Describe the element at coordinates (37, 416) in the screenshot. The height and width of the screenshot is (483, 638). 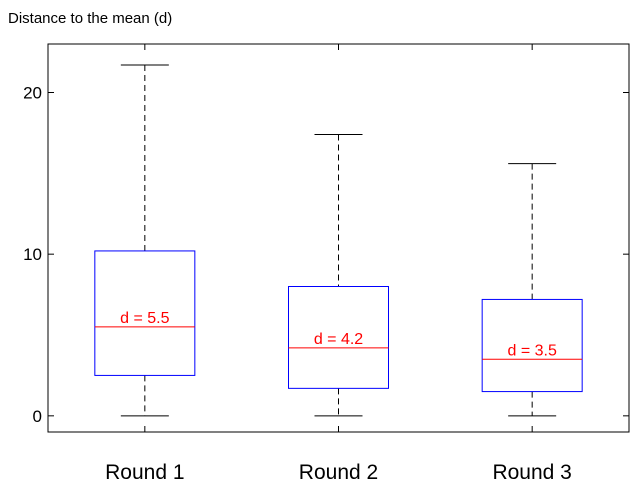
I see `y-tick-label: 0` at that location.